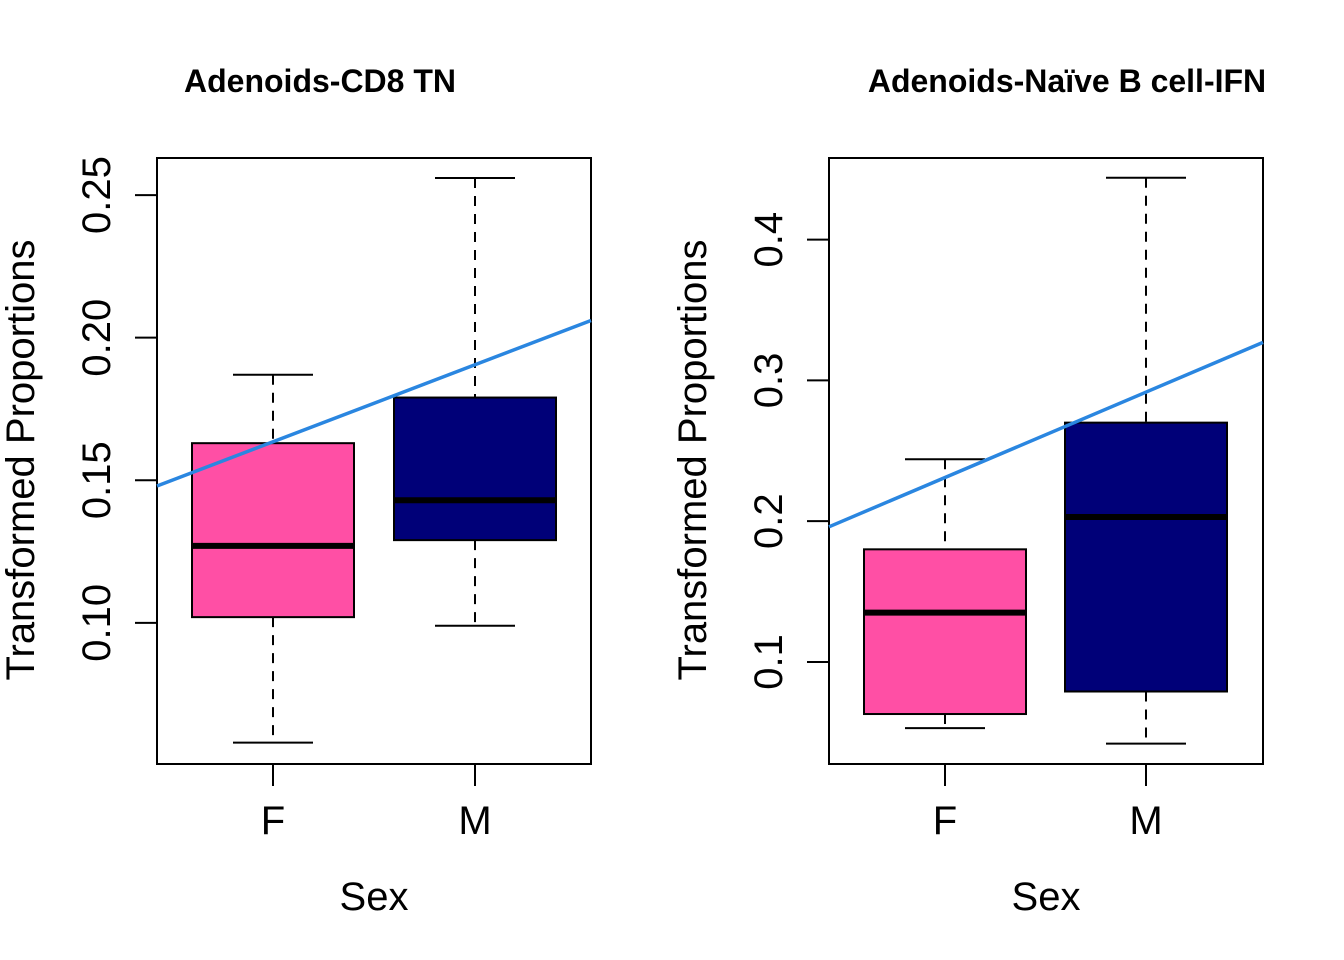 The height and width of the screenshot is (960, 1344). Describe the element at coordinates (769, 521) in the screenshot. I see `y-tick-label: 0.2` at that location.